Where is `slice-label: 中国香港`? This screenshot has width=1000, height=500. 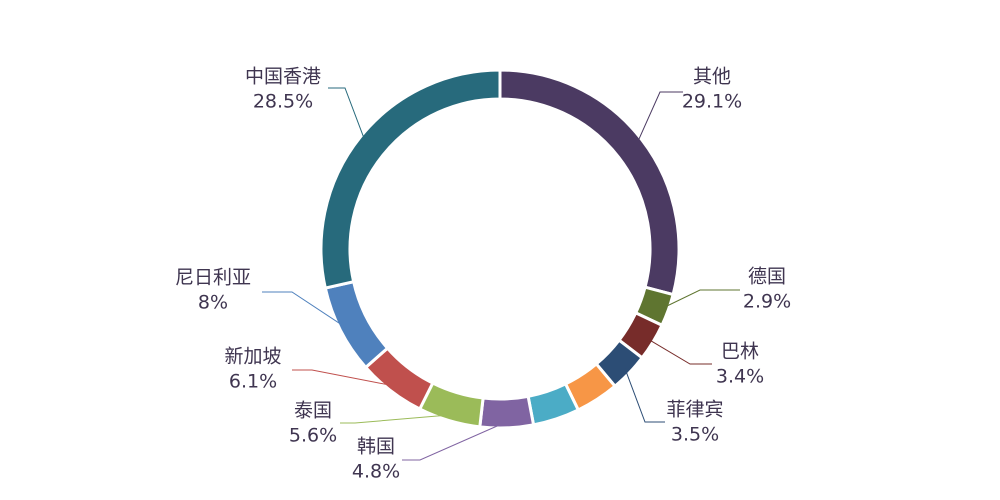 slice-label: 中国香港 is located at coordinates (283, 77).